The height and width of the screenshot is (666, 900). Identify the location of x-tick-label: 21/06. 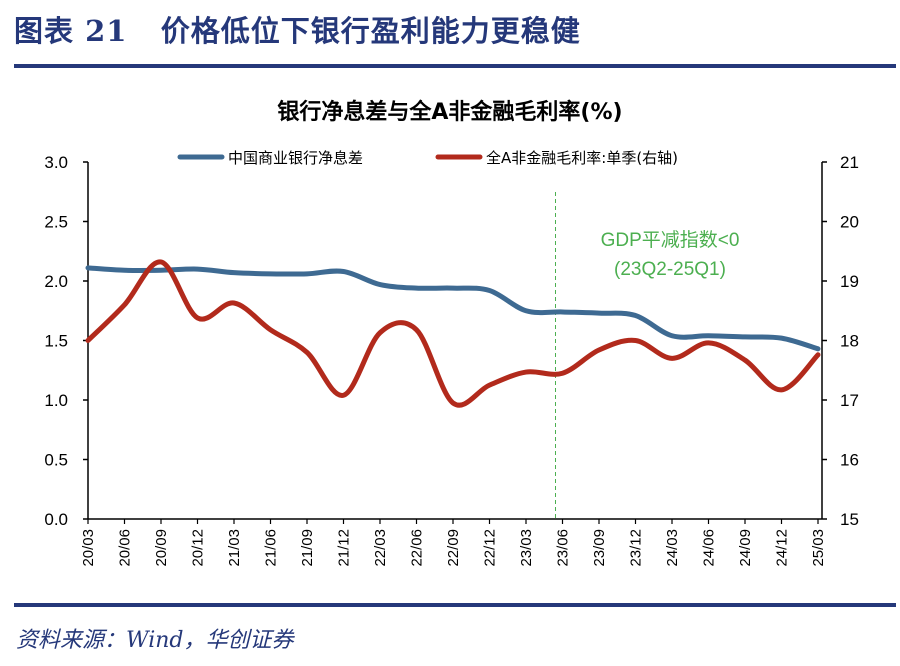
(271, 548).